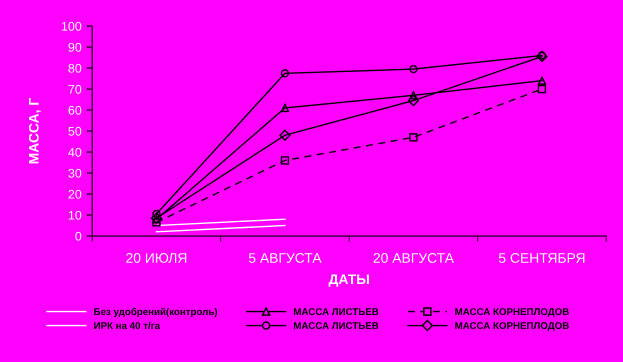 The width and height of the screenshot is (623, 362). I want to click on y-tick-label: 60, so click(75, 110).